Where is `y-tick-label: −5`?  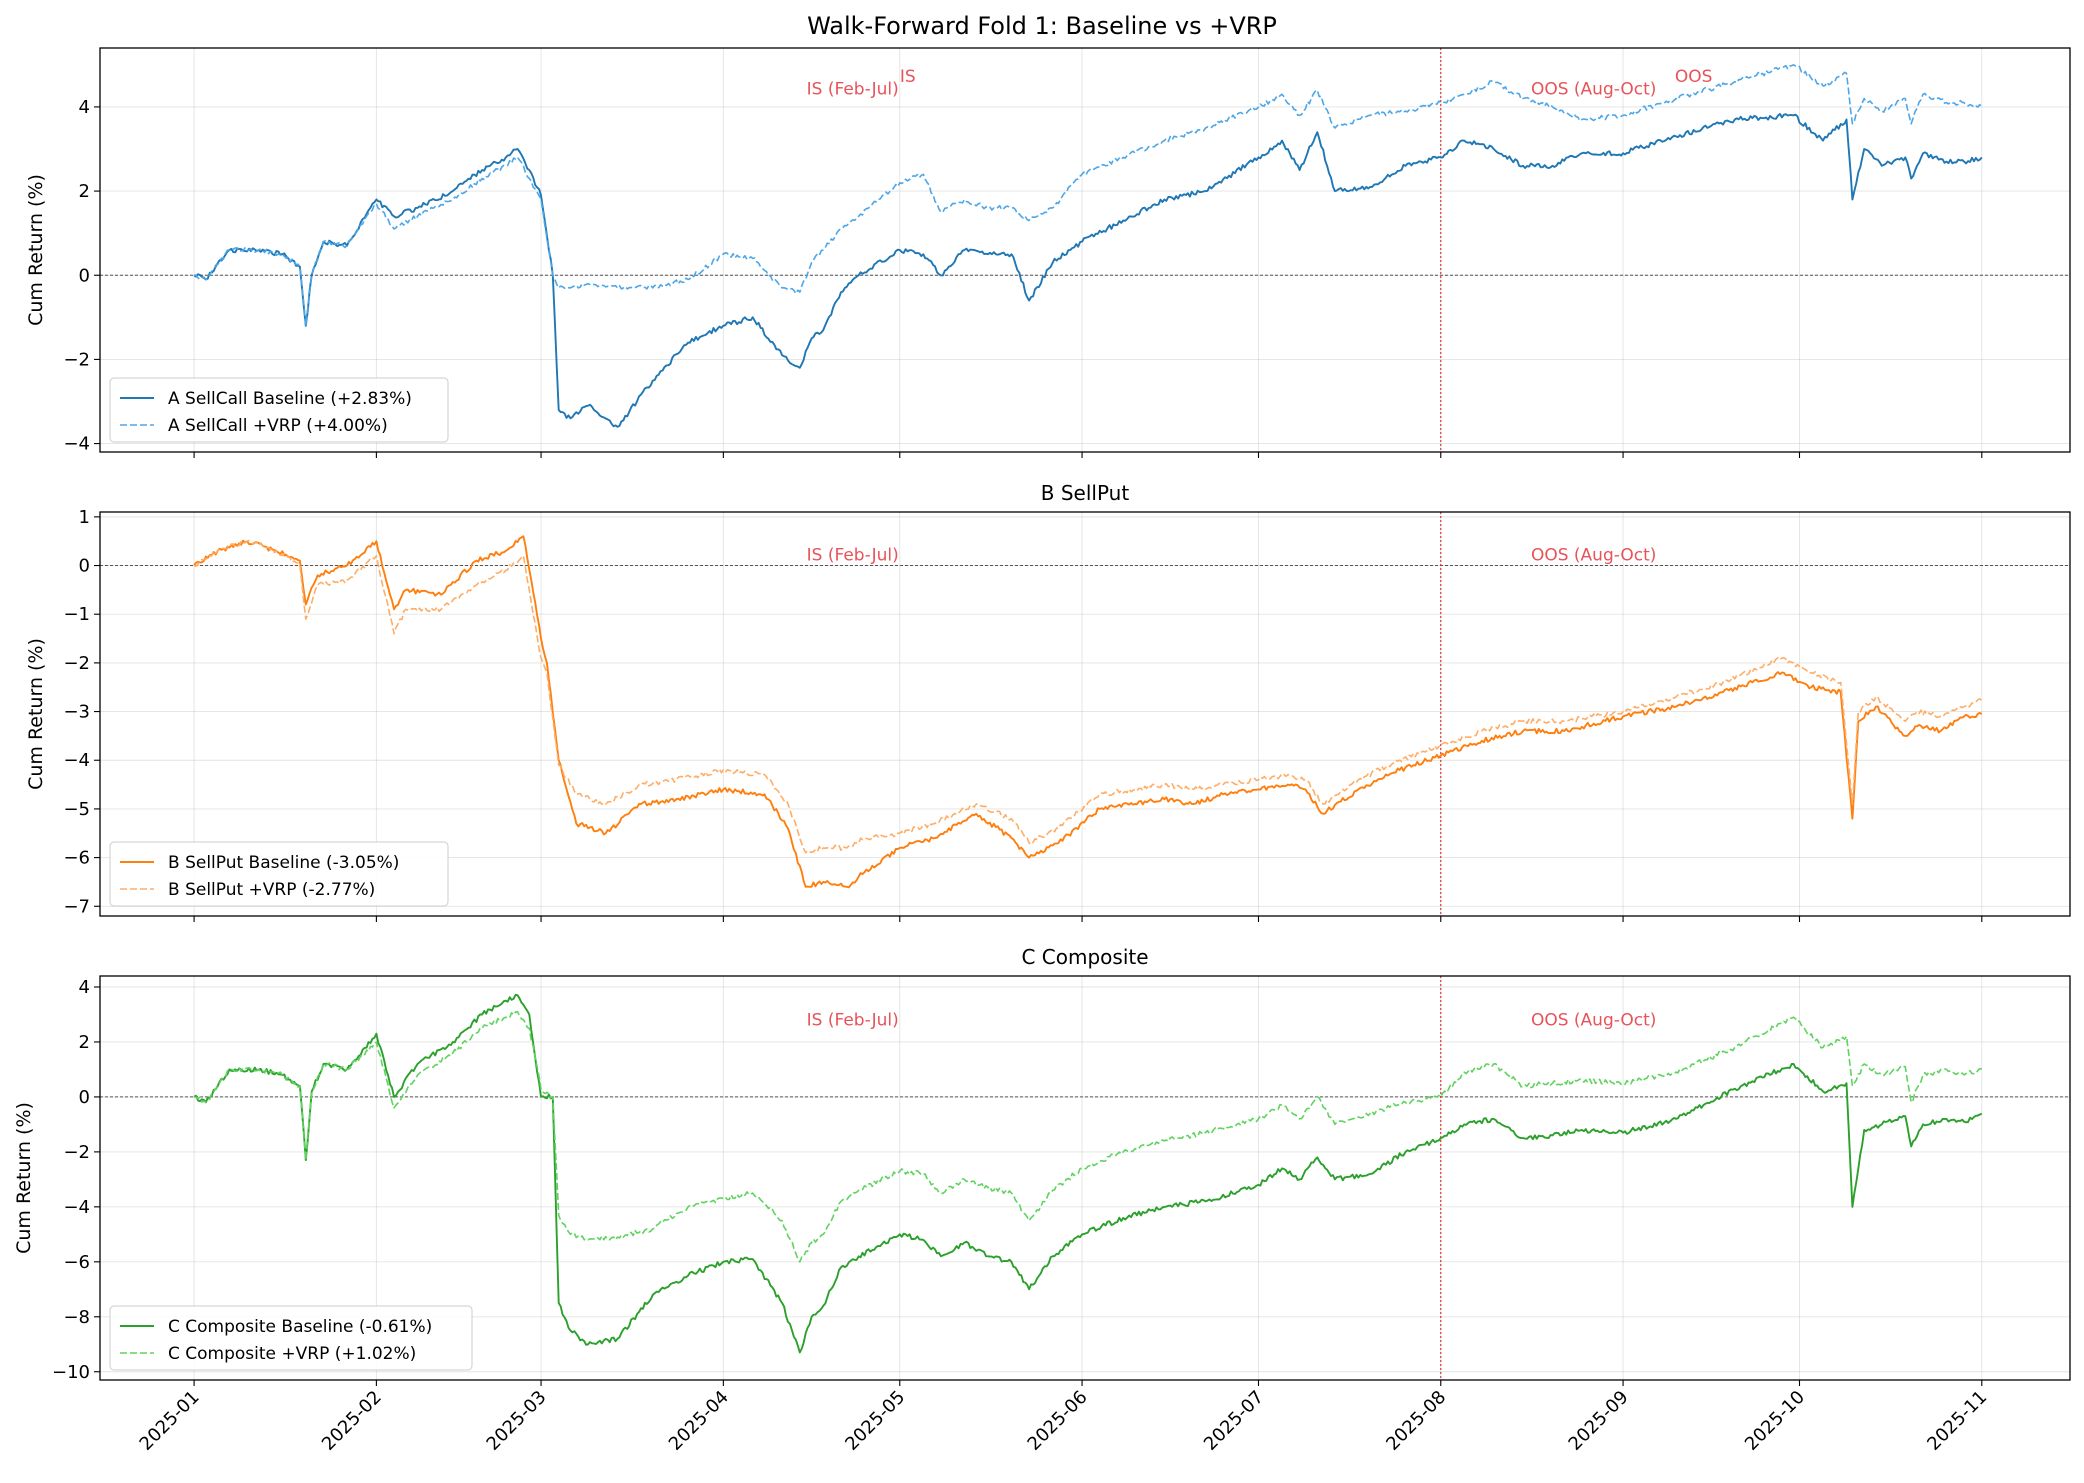 y-tick-label: −5 is located at coordinates (76, 809).